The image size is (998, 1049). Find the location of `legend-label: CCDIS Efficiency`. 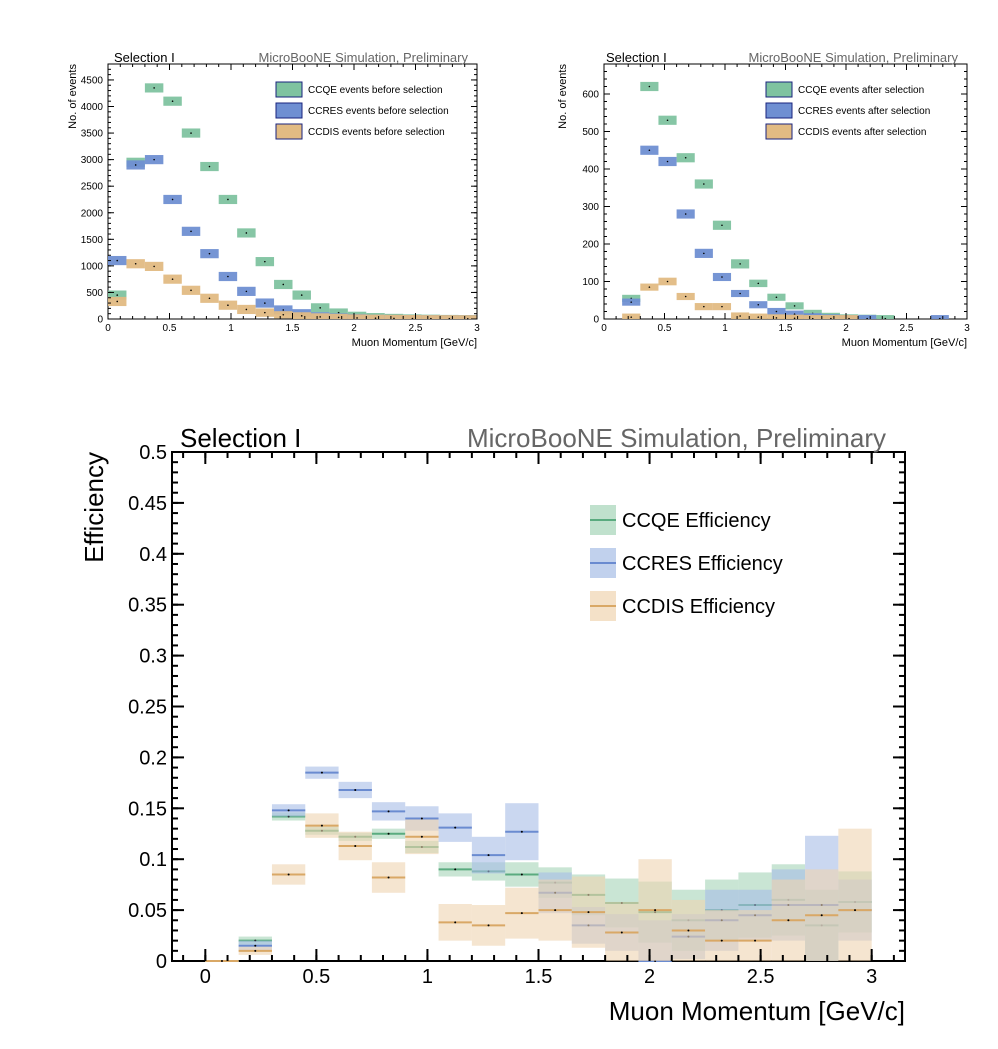

legend-label: CCDIS Efficiency is located at coordinates (698, 607).